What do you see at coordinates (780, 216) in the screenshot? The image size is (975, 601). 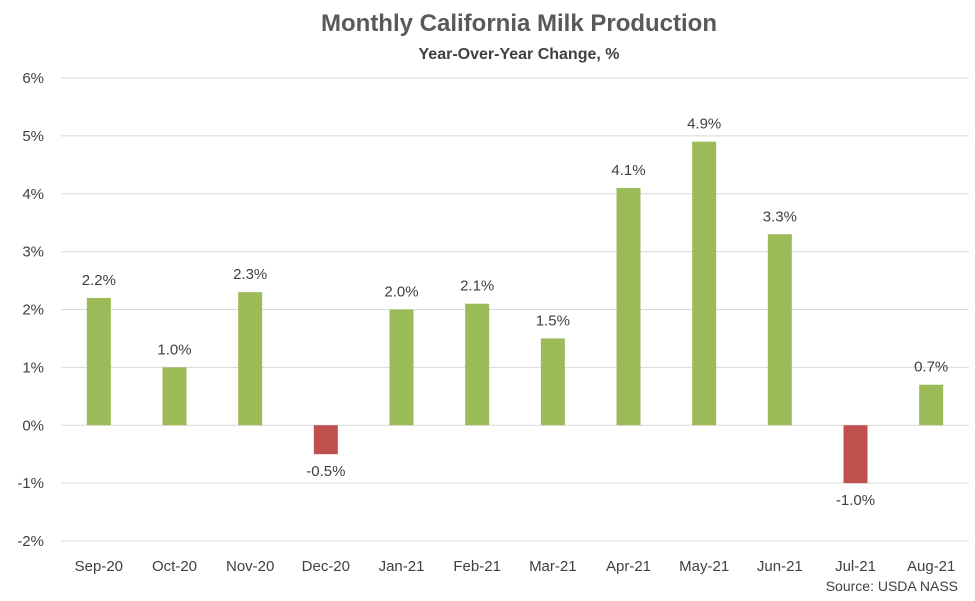 I see `data-label: 3.3%` at bounding box center [780, 216].